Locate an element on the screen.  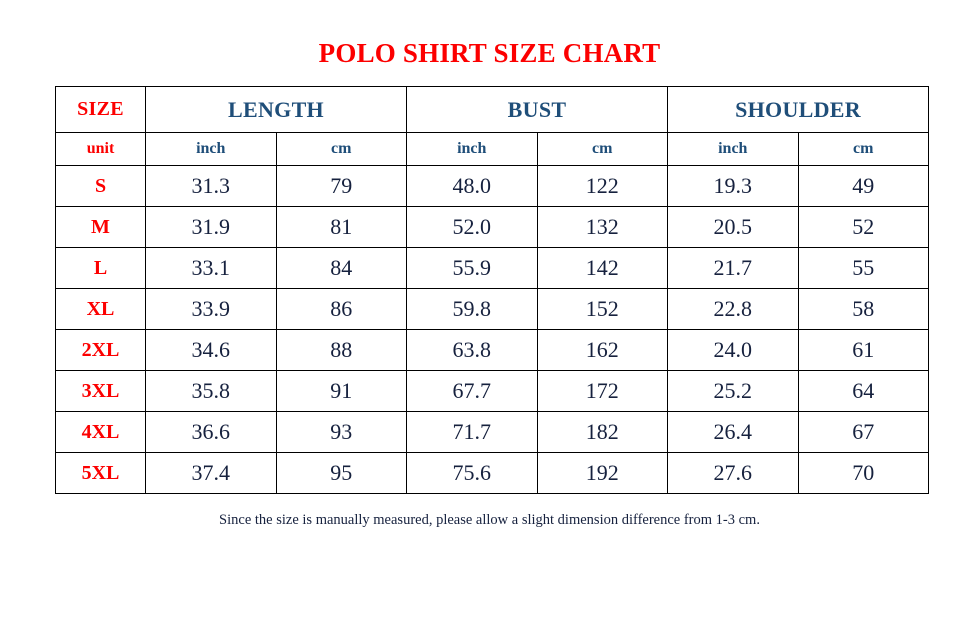
table-row: 3XL 35.8 91 67.7 172 25.2 64 is located at coordinates (492, 391).